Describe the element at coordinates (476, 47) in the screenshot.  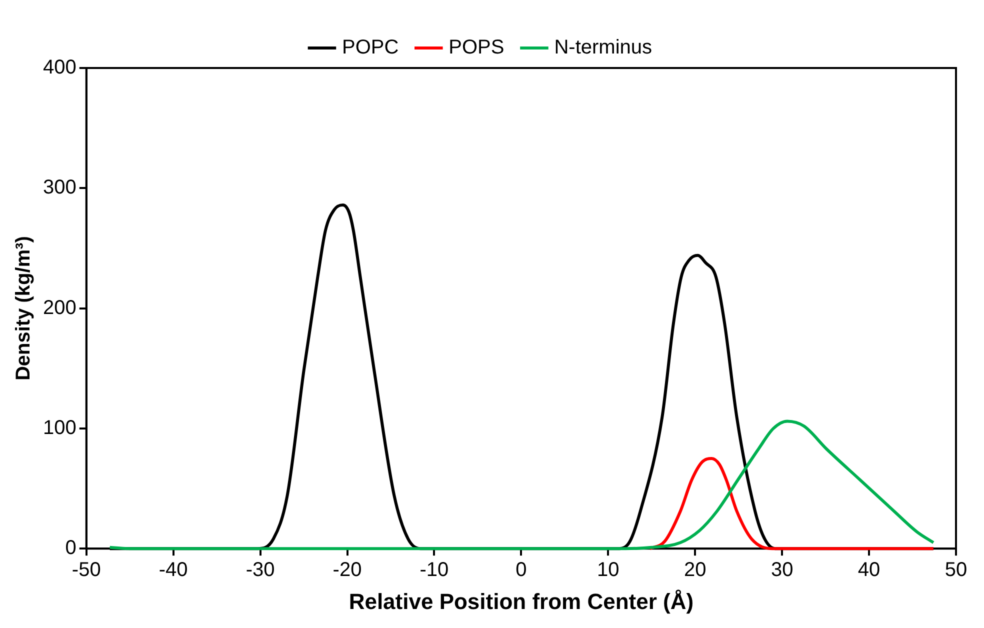
I see `legend-label: POPS` at that location.